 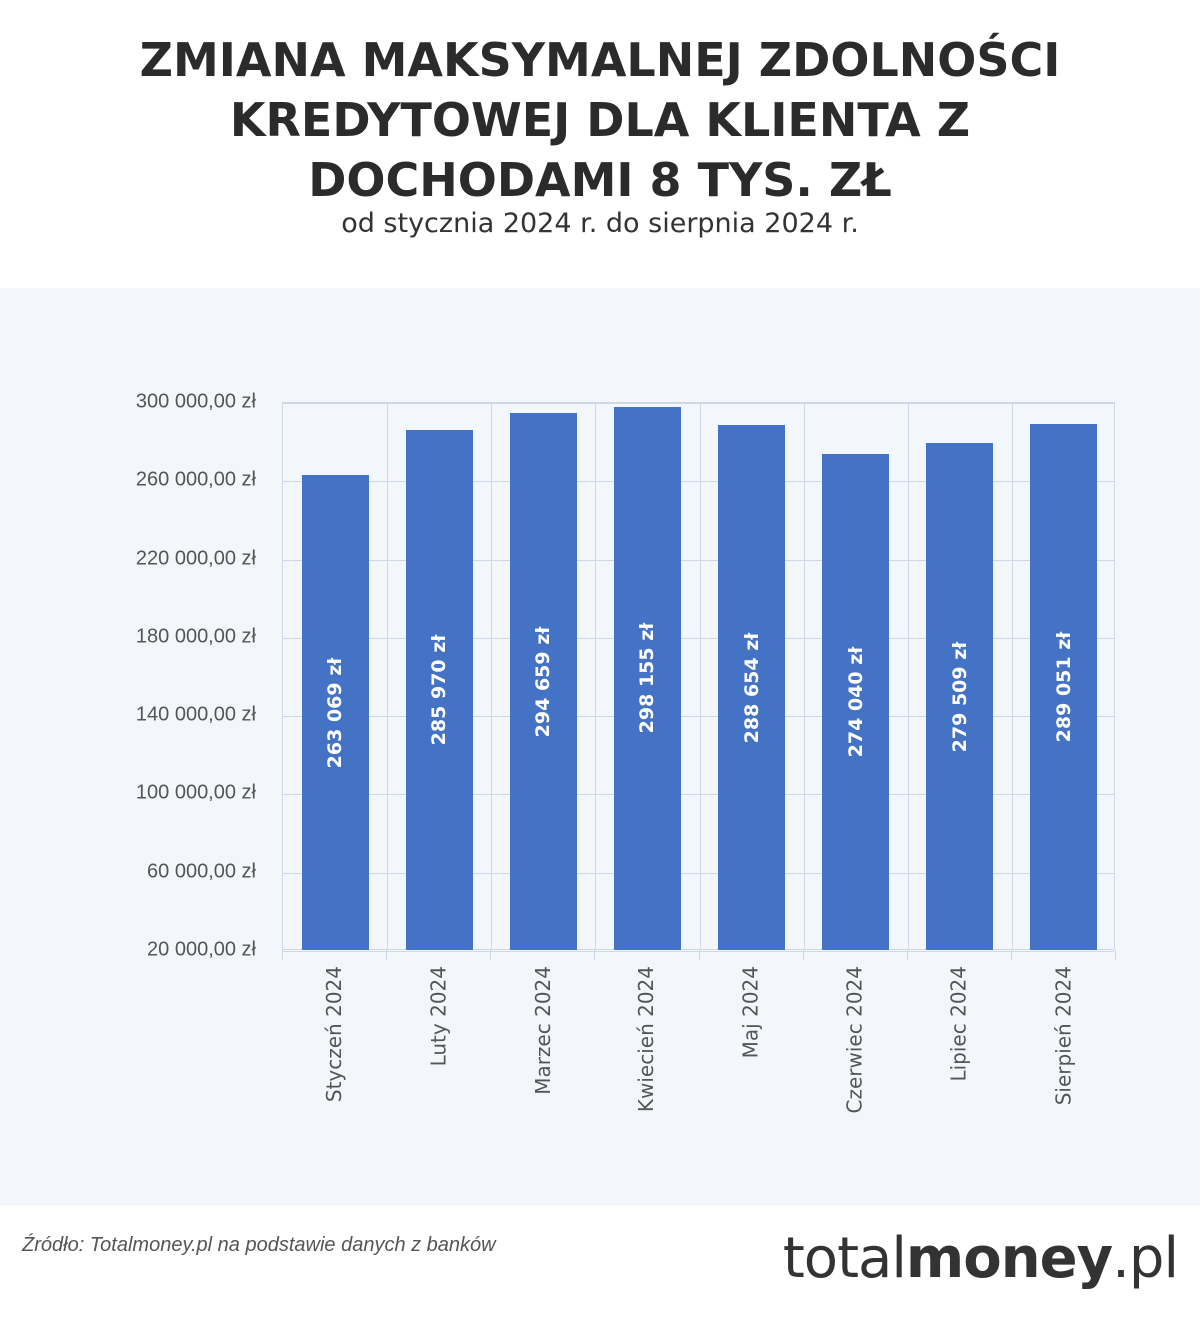 I want to click on bar-value-label: 279 509 zł, so click(x=959, y=696).